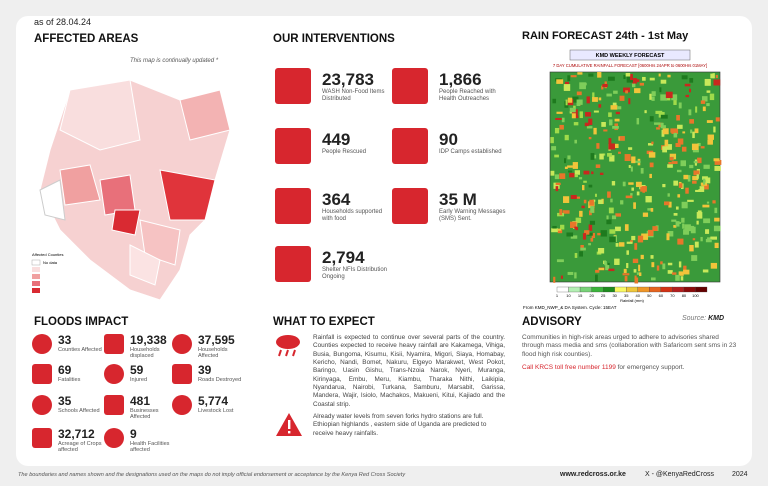 This screenshot has width=768, height=486. Describe the element at coordinates (694, 318) in the screenshot. I see `source-label: Source:` at that location.